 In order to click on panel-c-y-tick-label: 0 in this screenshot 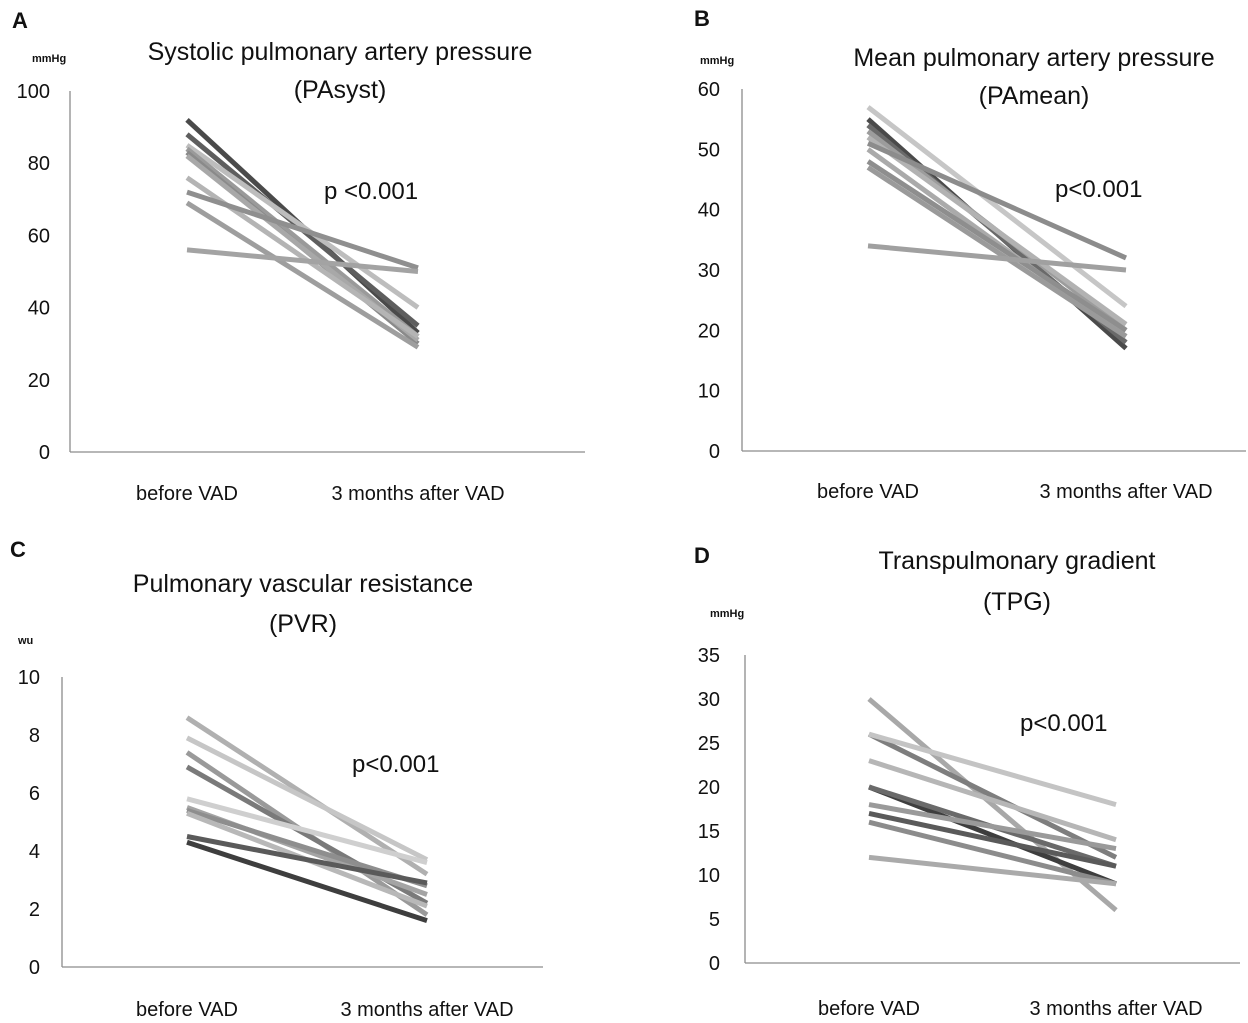, I will do `click(34, 968)`.